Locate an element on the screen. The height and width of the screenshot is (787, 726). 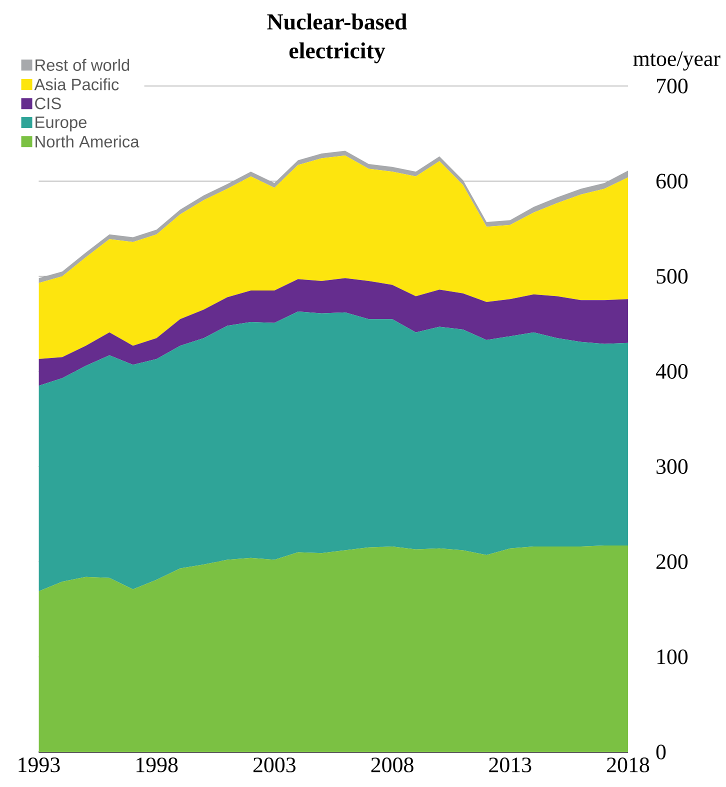
x-tick-label: 1993 is located at coordinates (39, 765).